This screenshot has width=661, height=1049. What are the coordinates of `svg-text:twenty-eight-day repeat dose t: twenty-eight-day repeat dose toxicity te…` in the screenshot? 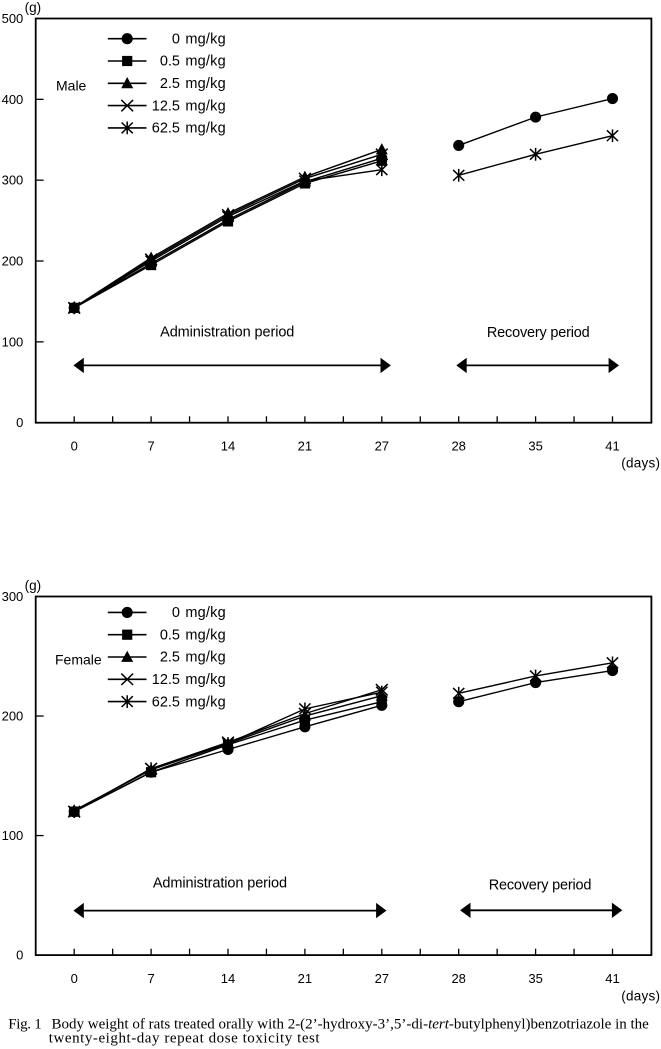 It's located at (185, 1038).